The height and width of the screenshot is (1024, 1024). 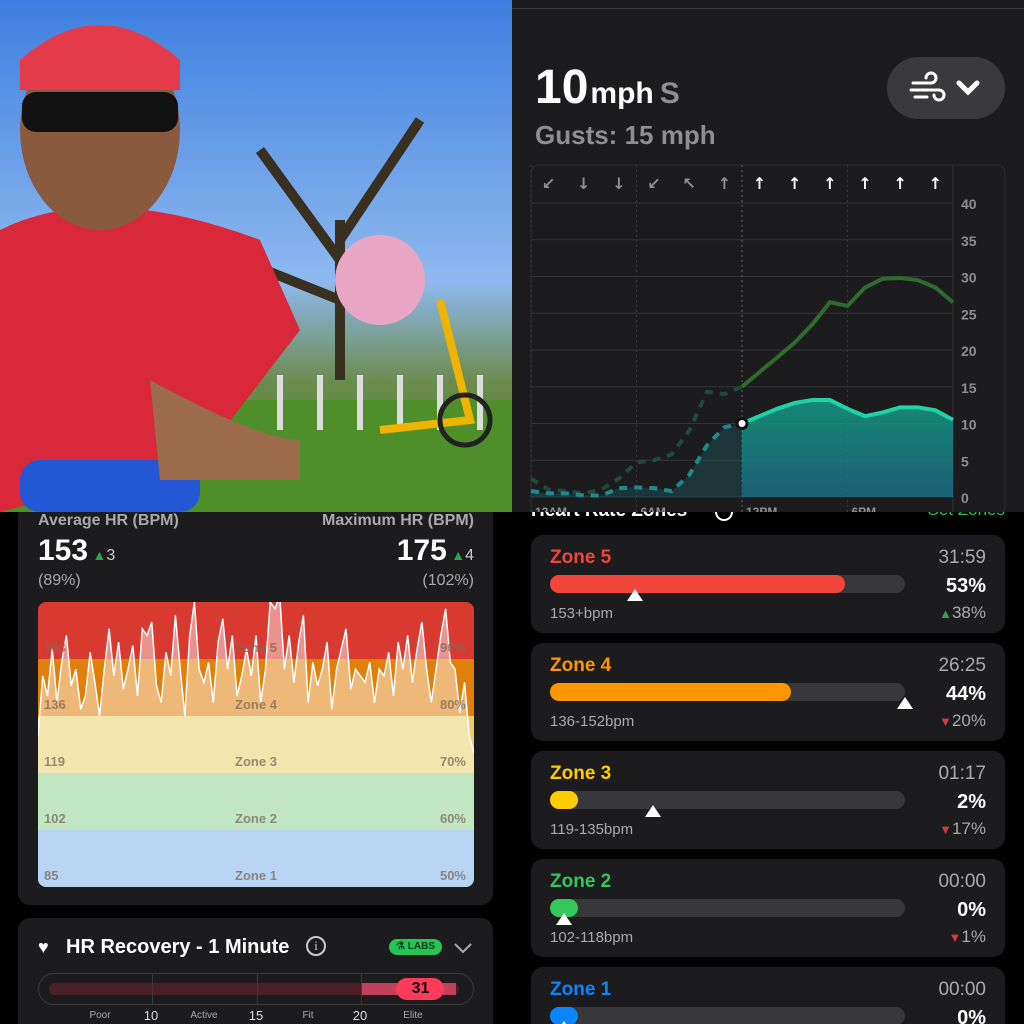 I want to click on gusts-label: Gusts: 15 mph, so click(x=625, y=135).